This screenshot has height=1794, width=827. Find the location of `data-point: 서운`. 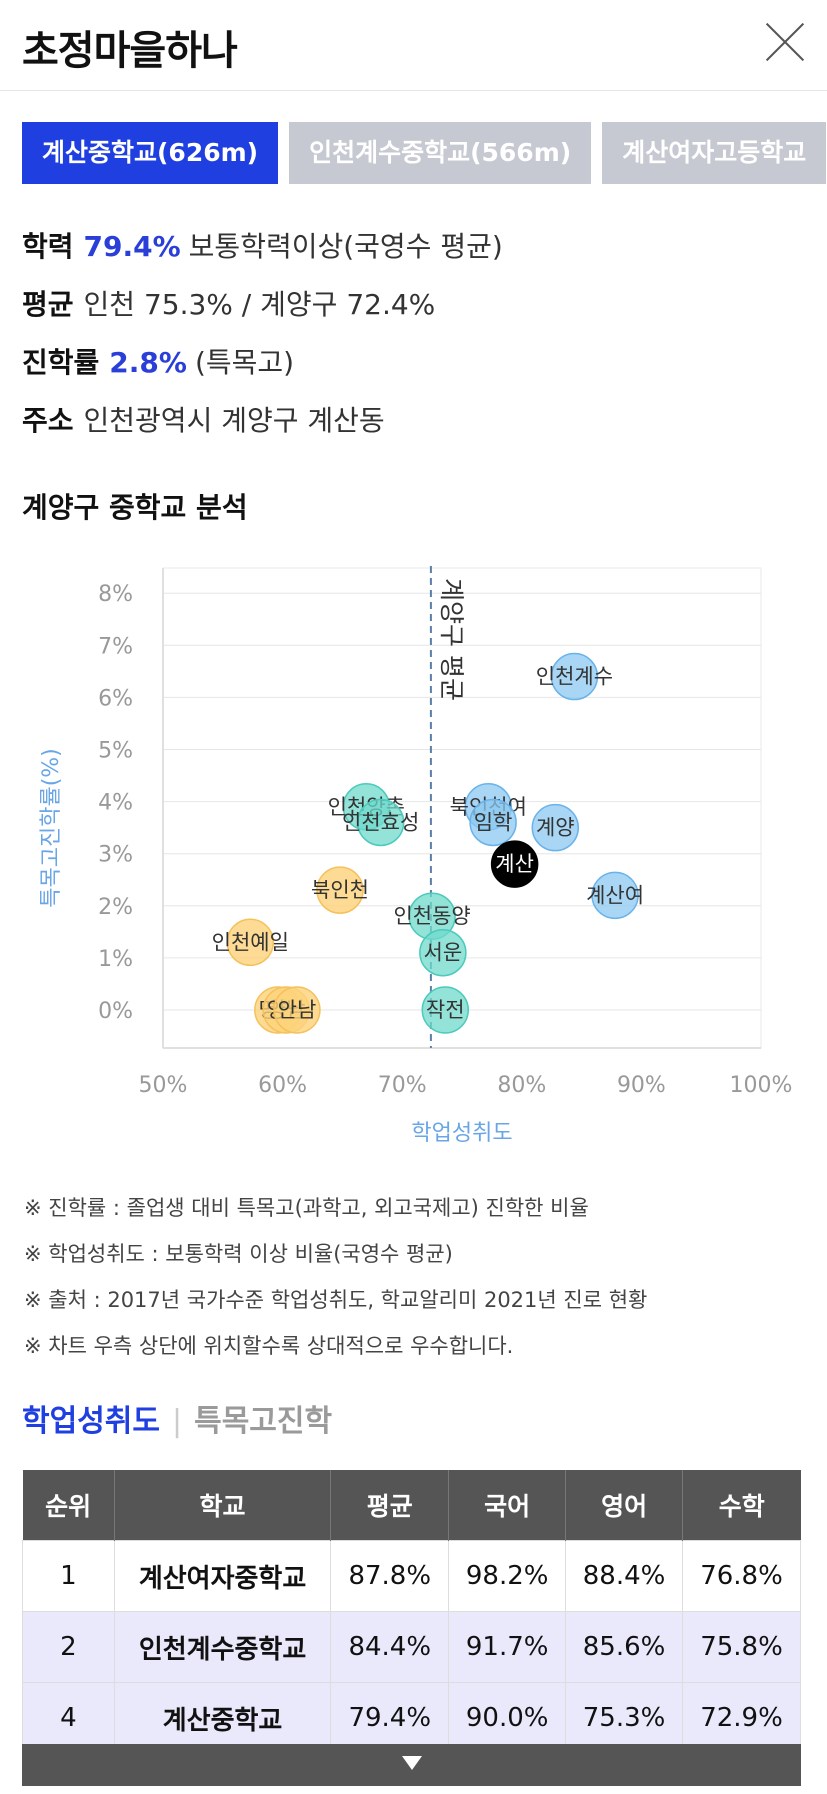

data-point: 서운 is located at coordinates (443, 952).